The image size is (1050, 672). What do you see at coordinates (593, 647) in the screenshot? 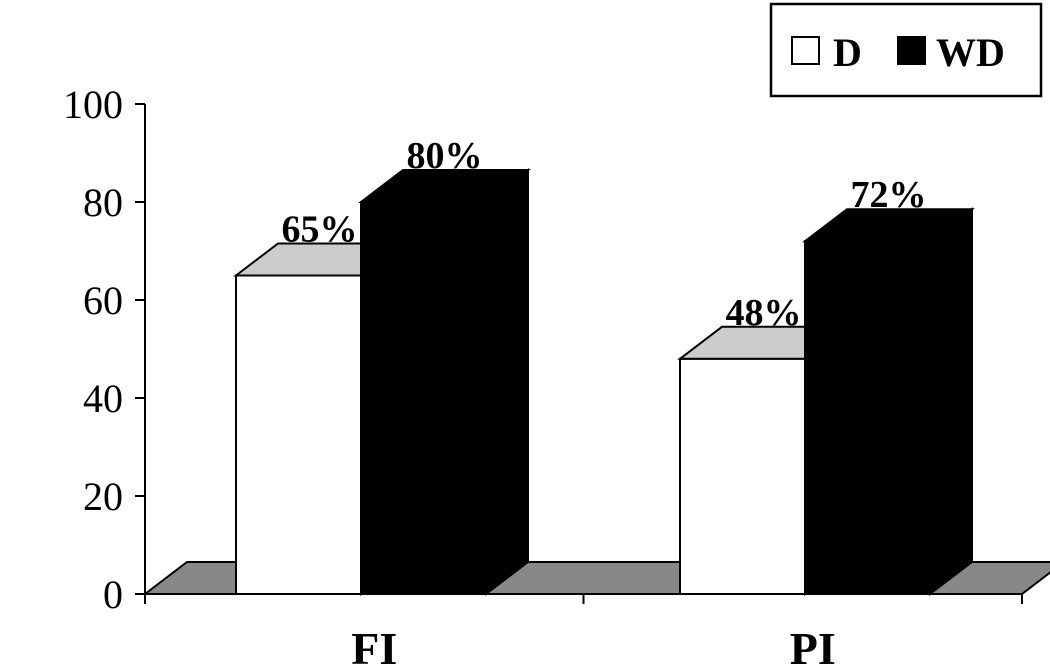
I see `x-axis-categories: FI PI` at bounding box center [593, 647].